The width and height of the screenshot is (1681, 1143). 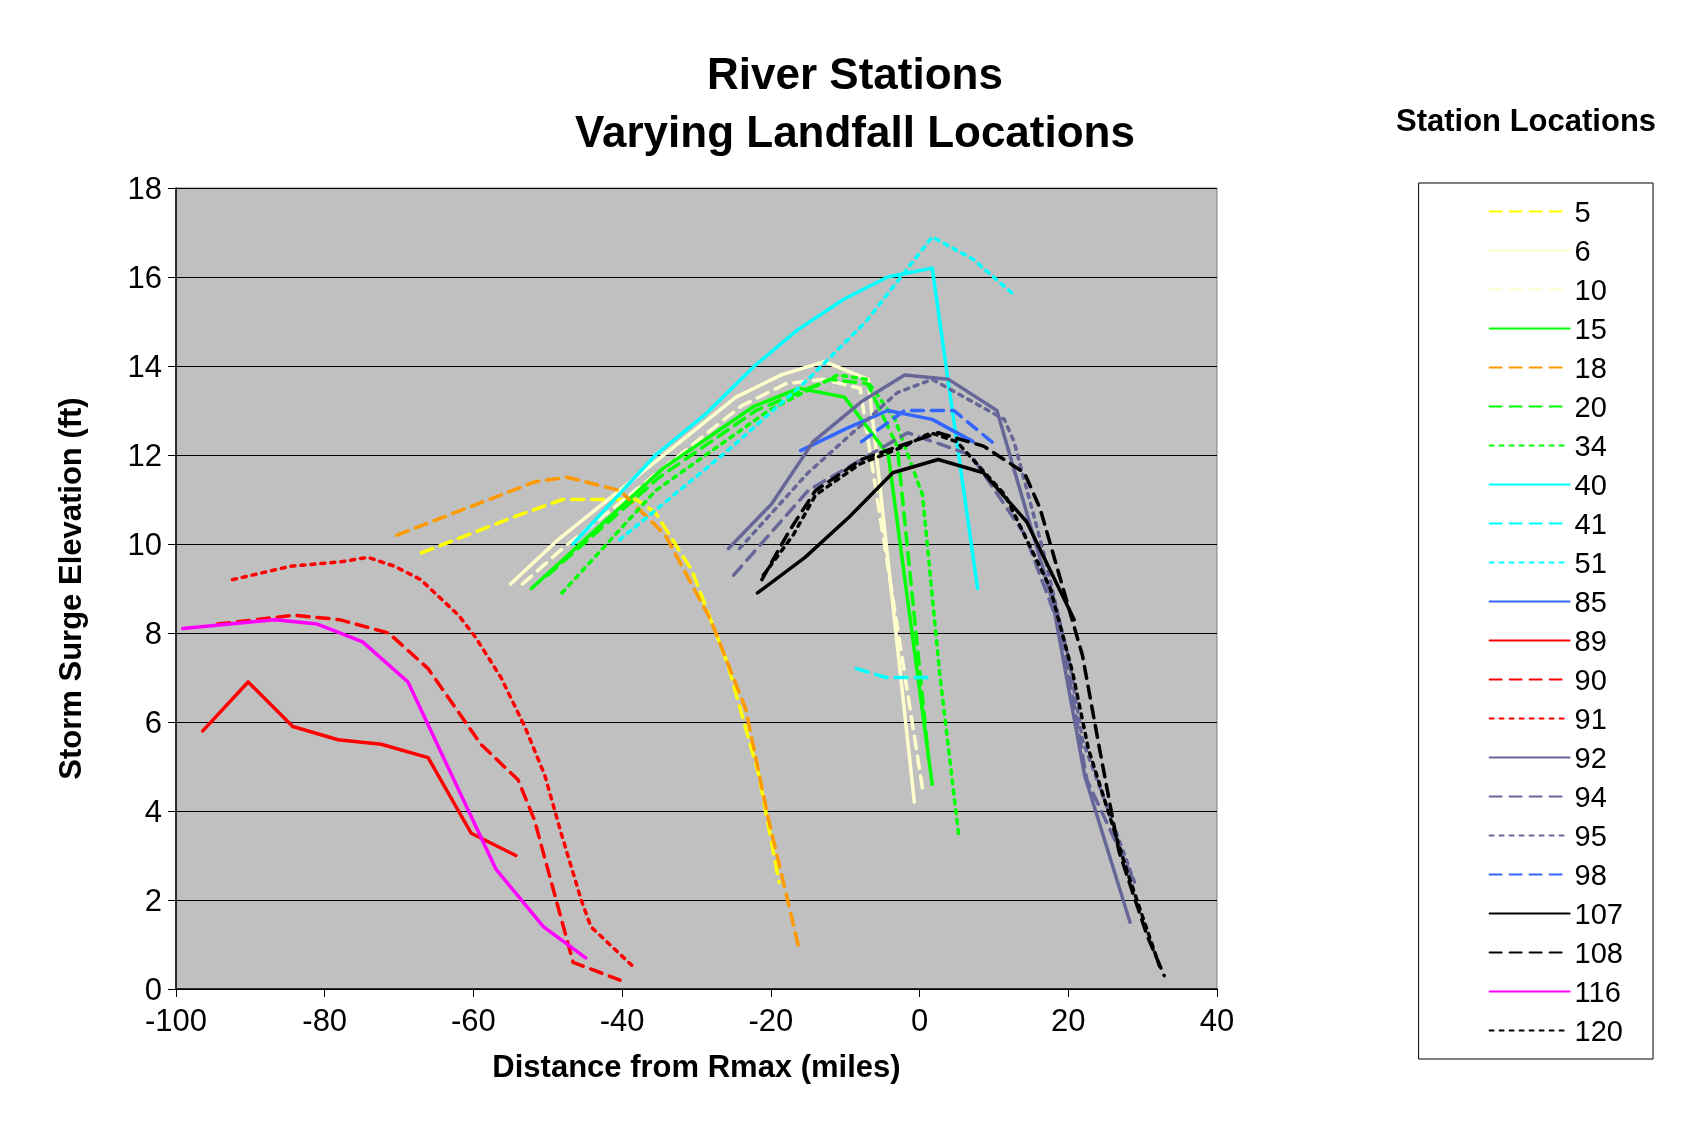 What do you see at coordinates (771, 1020) in the screenshot?
I see `x-tick-label: -20` at bounding box center [771, 1020].